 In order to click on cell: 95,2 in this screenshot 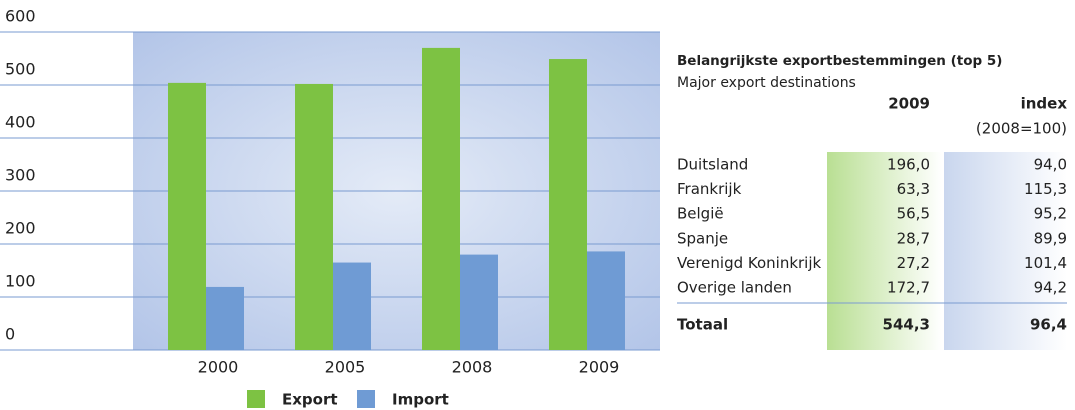, I will do `click(1050, 214)`.